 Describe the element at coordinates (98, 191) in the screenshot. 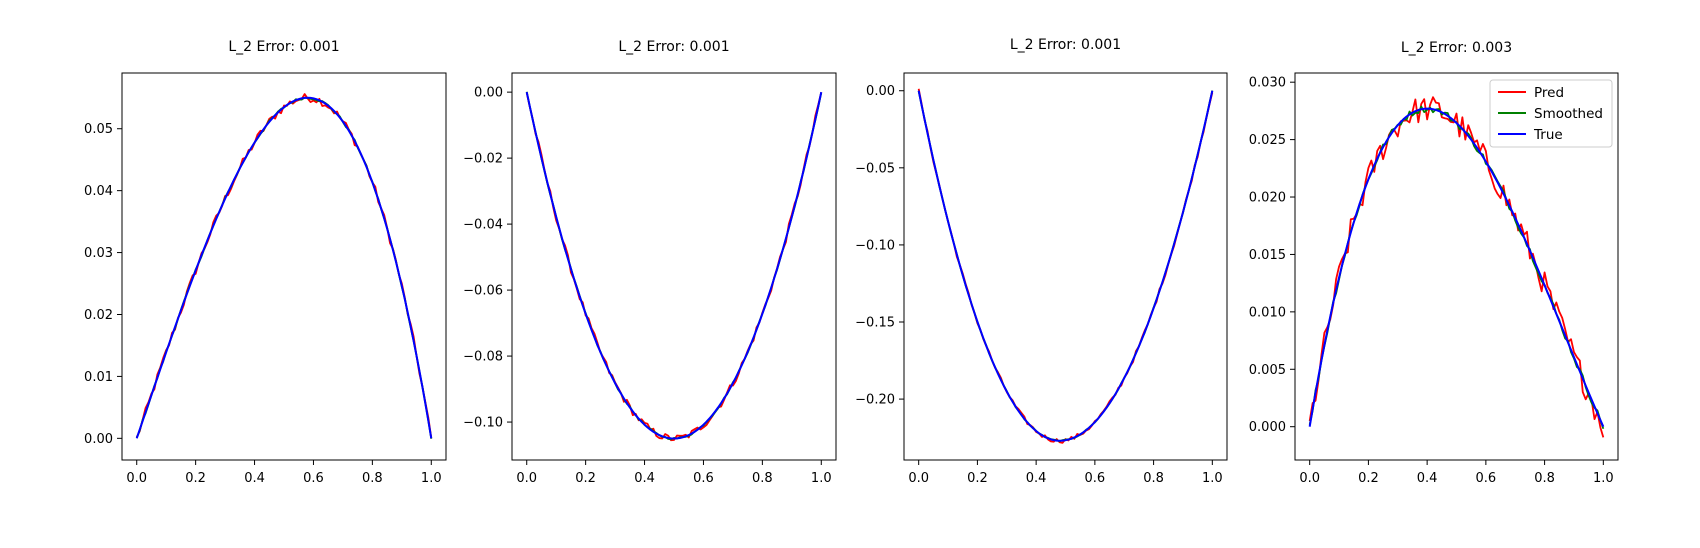

I see `y-tick-label: 0.04` at that location.